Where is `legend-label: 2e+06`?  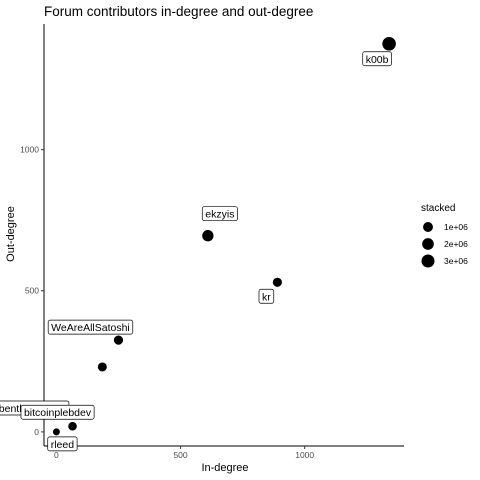
legend-label: 2e+06 is located at coordinates (456, 244).